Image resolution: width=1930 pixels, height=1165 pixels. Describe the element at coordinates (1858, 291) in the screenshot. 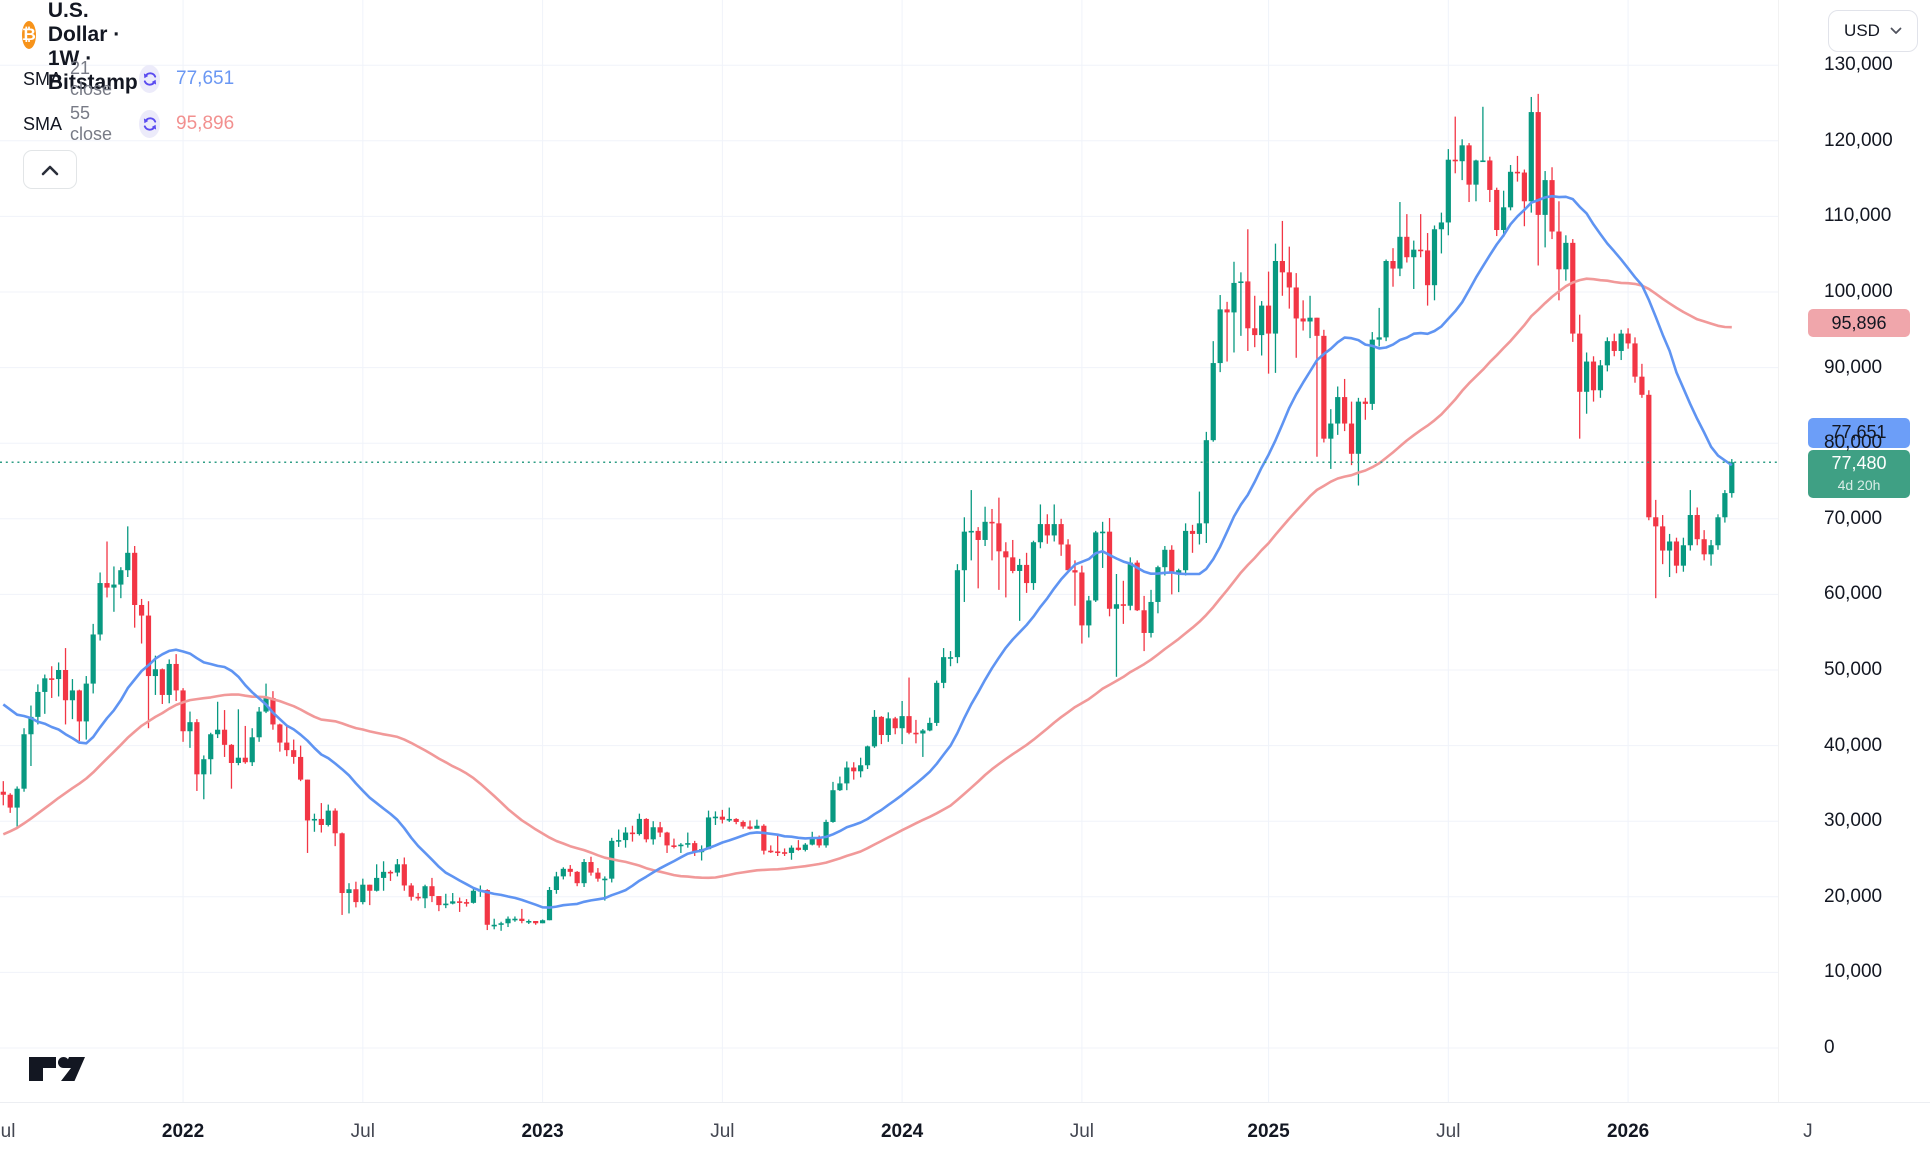

I see `y-axis-label: 100,000` at that location.